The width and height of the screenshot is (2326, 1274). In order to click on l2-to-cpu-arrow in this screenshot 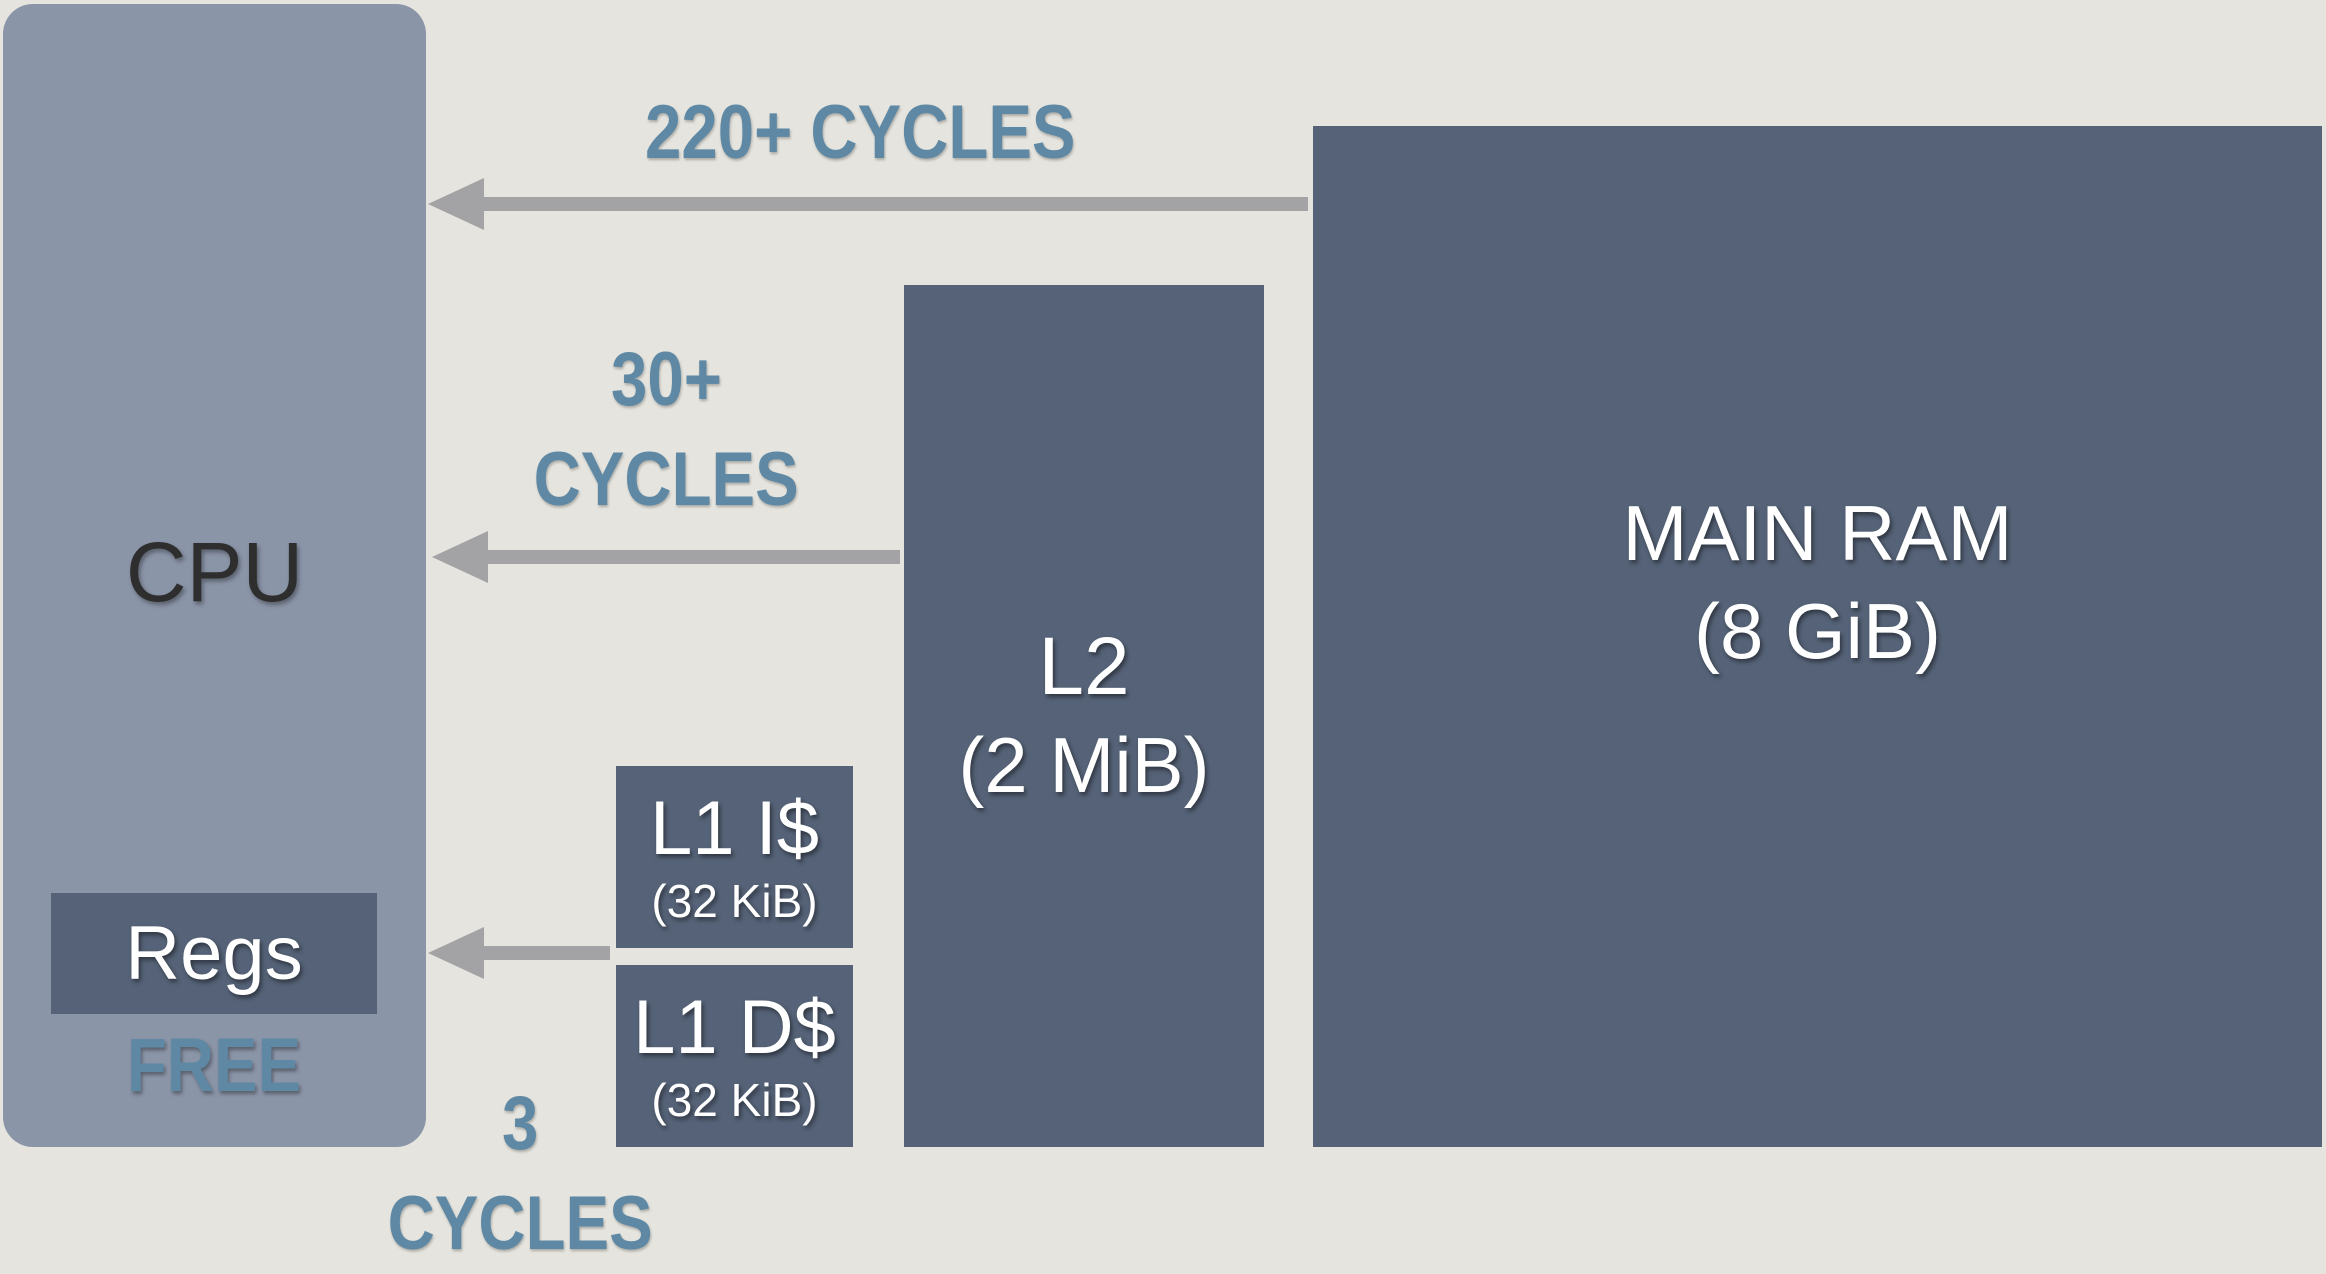, I will do `click(666, 557)`.